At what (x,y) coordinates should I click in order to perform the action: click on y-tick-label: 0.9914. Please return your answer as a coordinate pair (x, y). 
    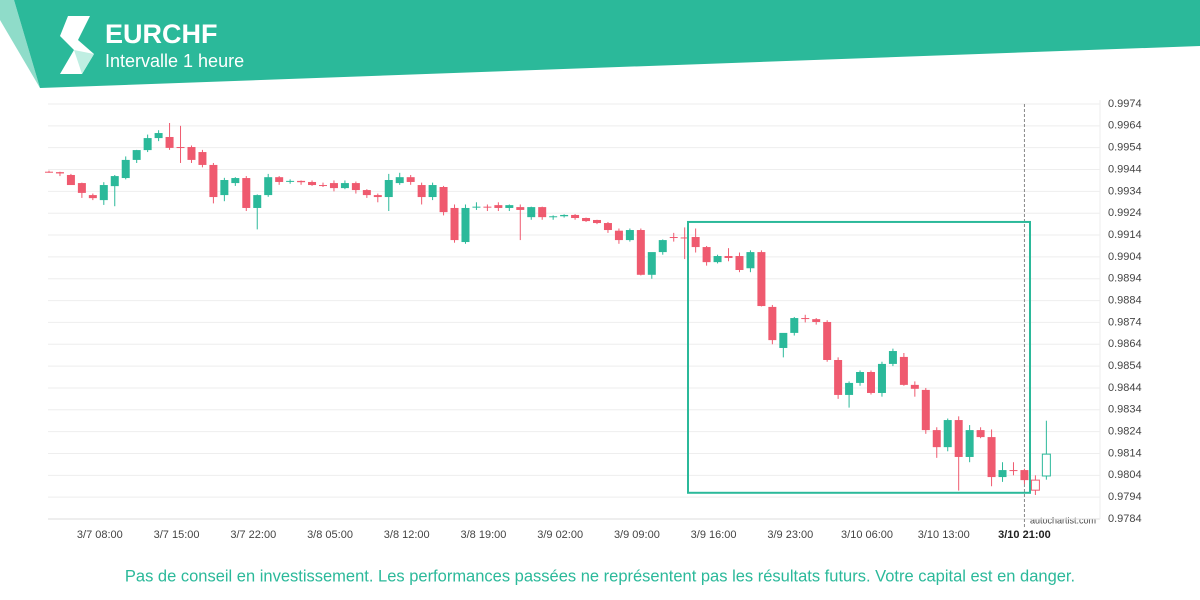
    Looking at the image, I should click on (1125, 235).